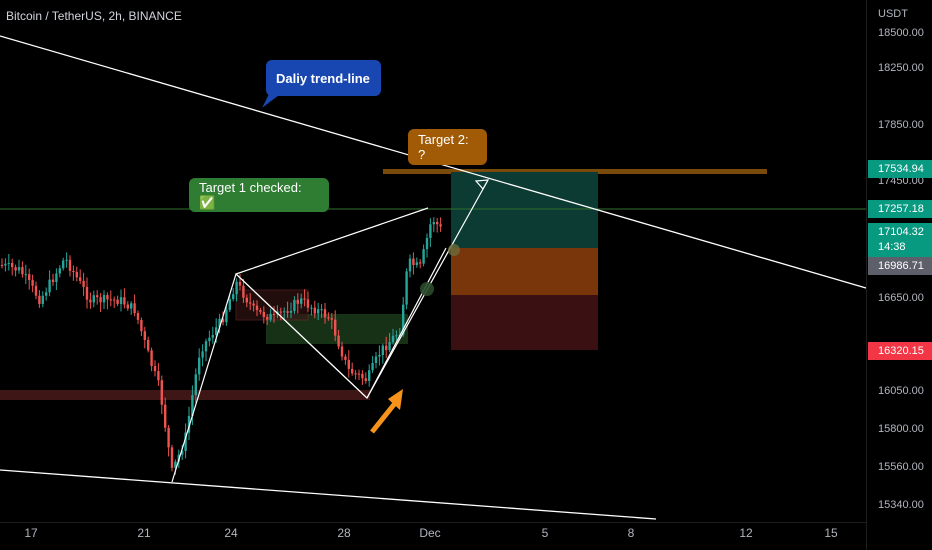 This screenshot has height=550, width=932. I want to click on chart-header: Bitcoin / TetherUS, 2h, BINANCE, so click(94, 16).